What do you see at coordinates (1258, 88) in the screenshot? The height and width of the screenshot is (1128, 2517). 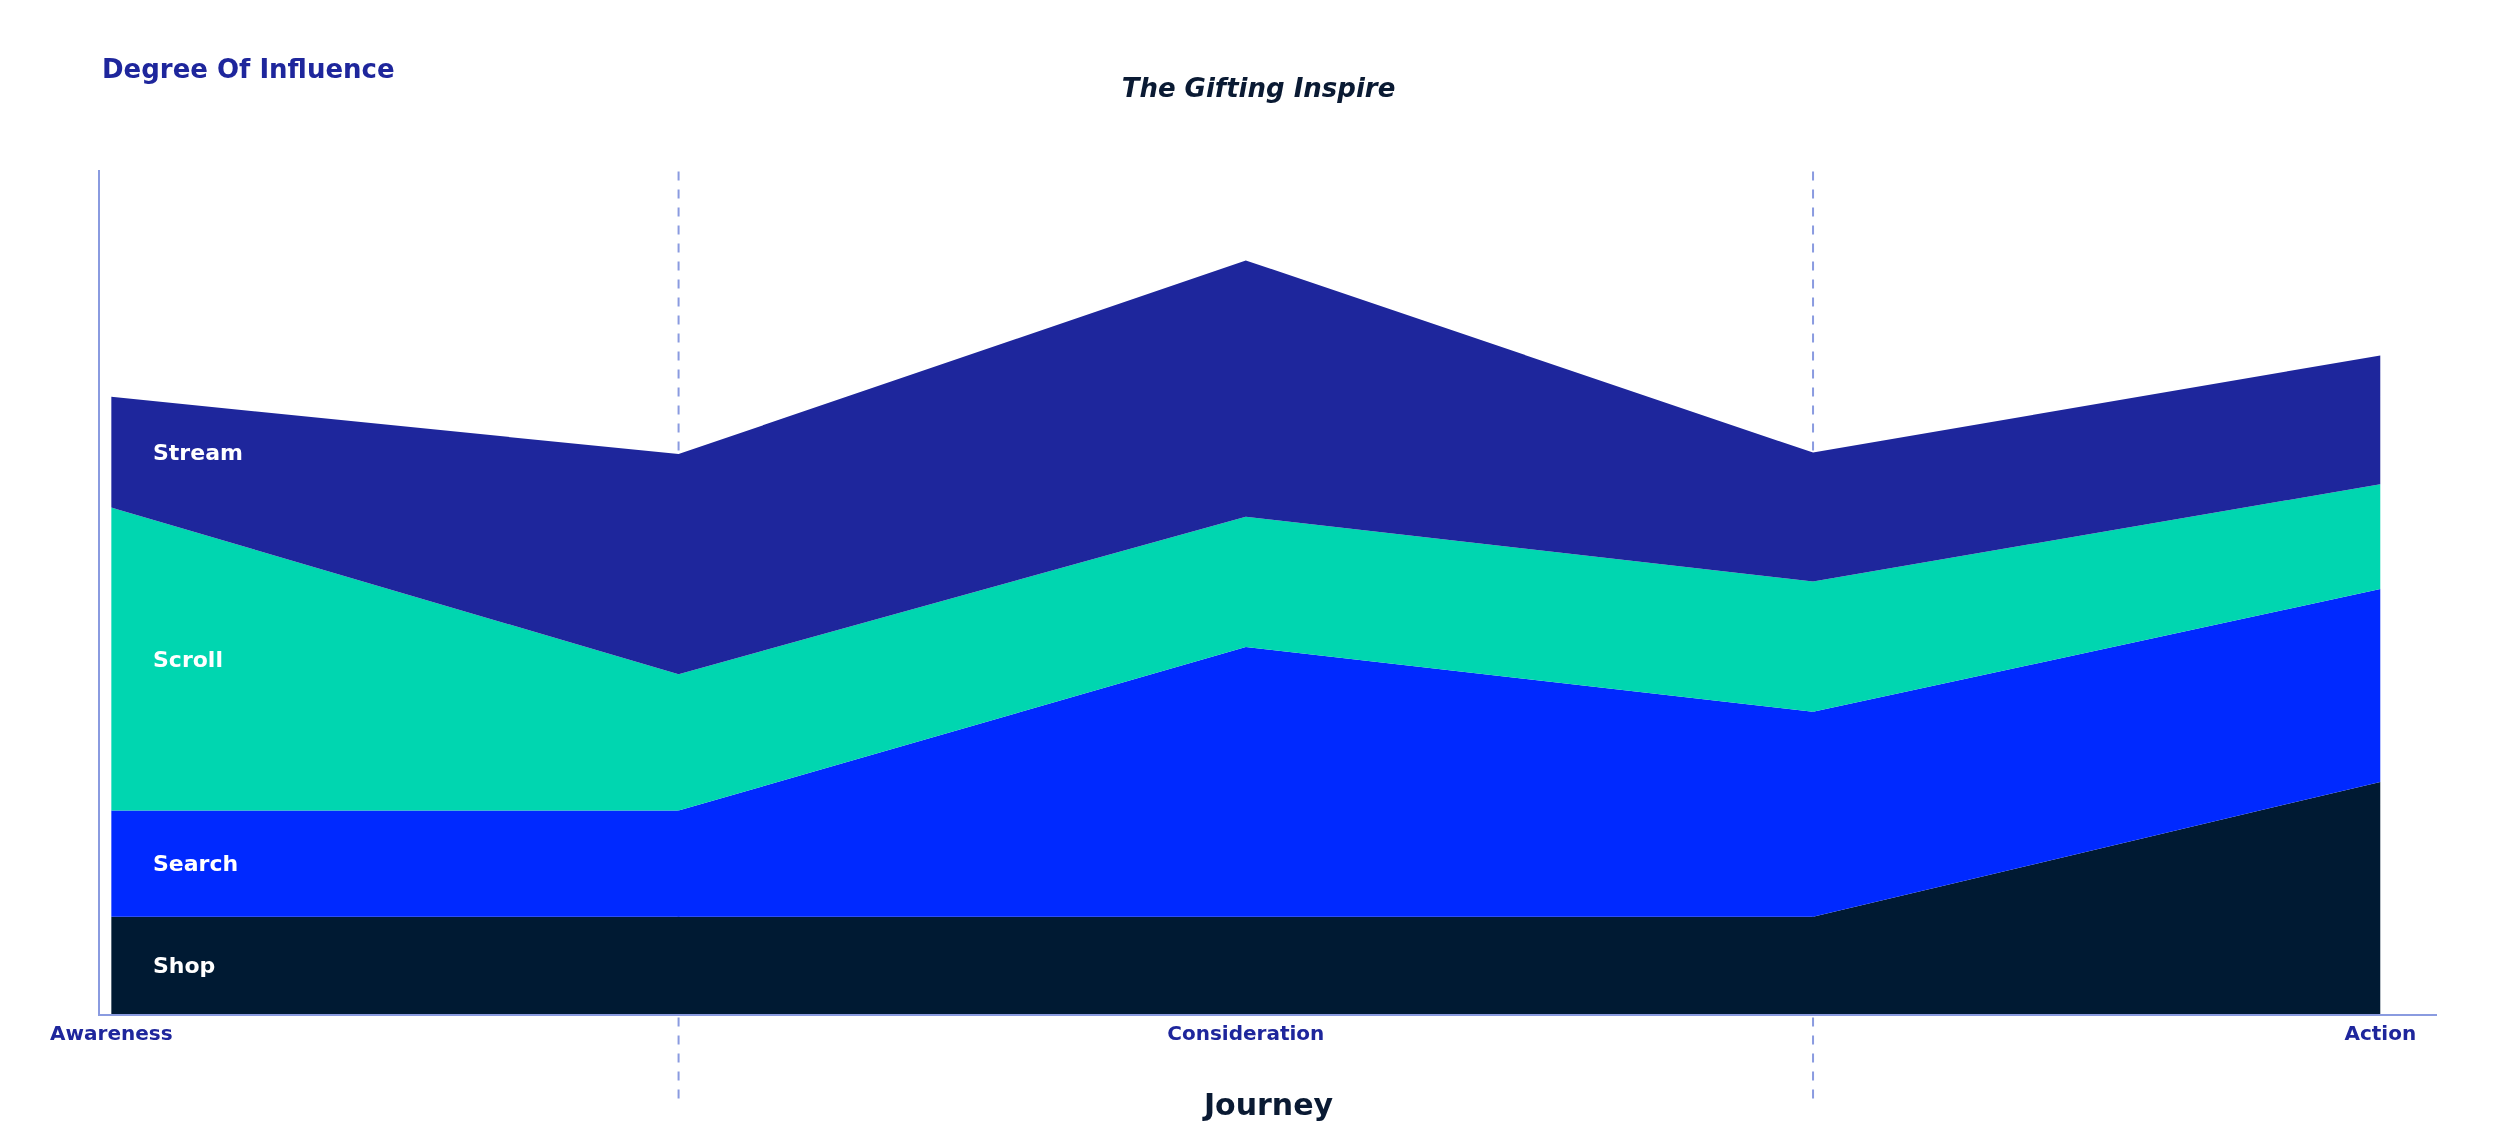 I see `chart-subtitle: The Gifting Inspire` at bounding box center [1258, 88].